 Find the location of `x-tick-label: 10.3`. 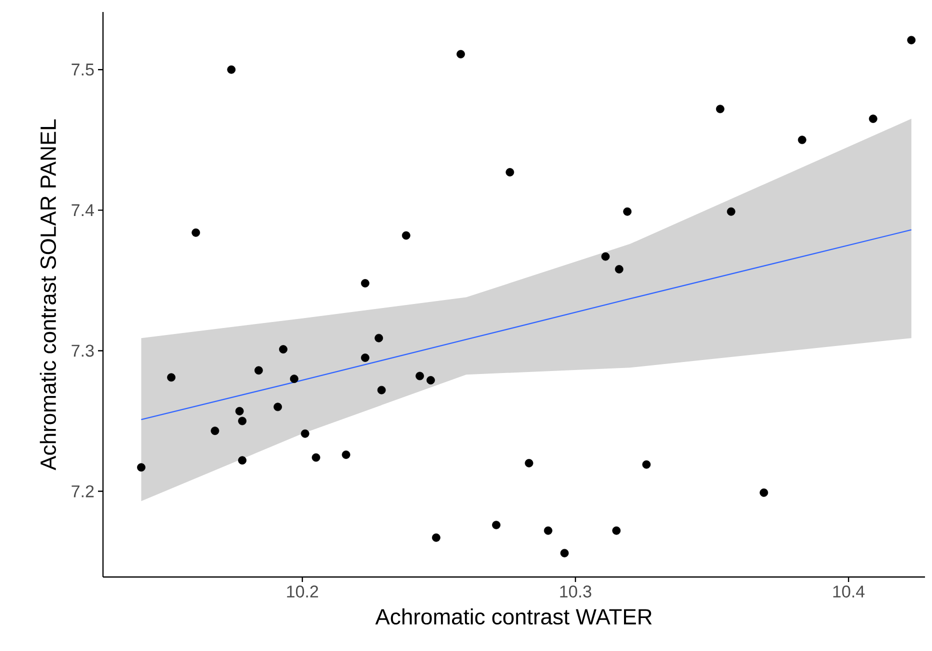

x-tick-label: 10.3 is located at coordinates (576, 592).